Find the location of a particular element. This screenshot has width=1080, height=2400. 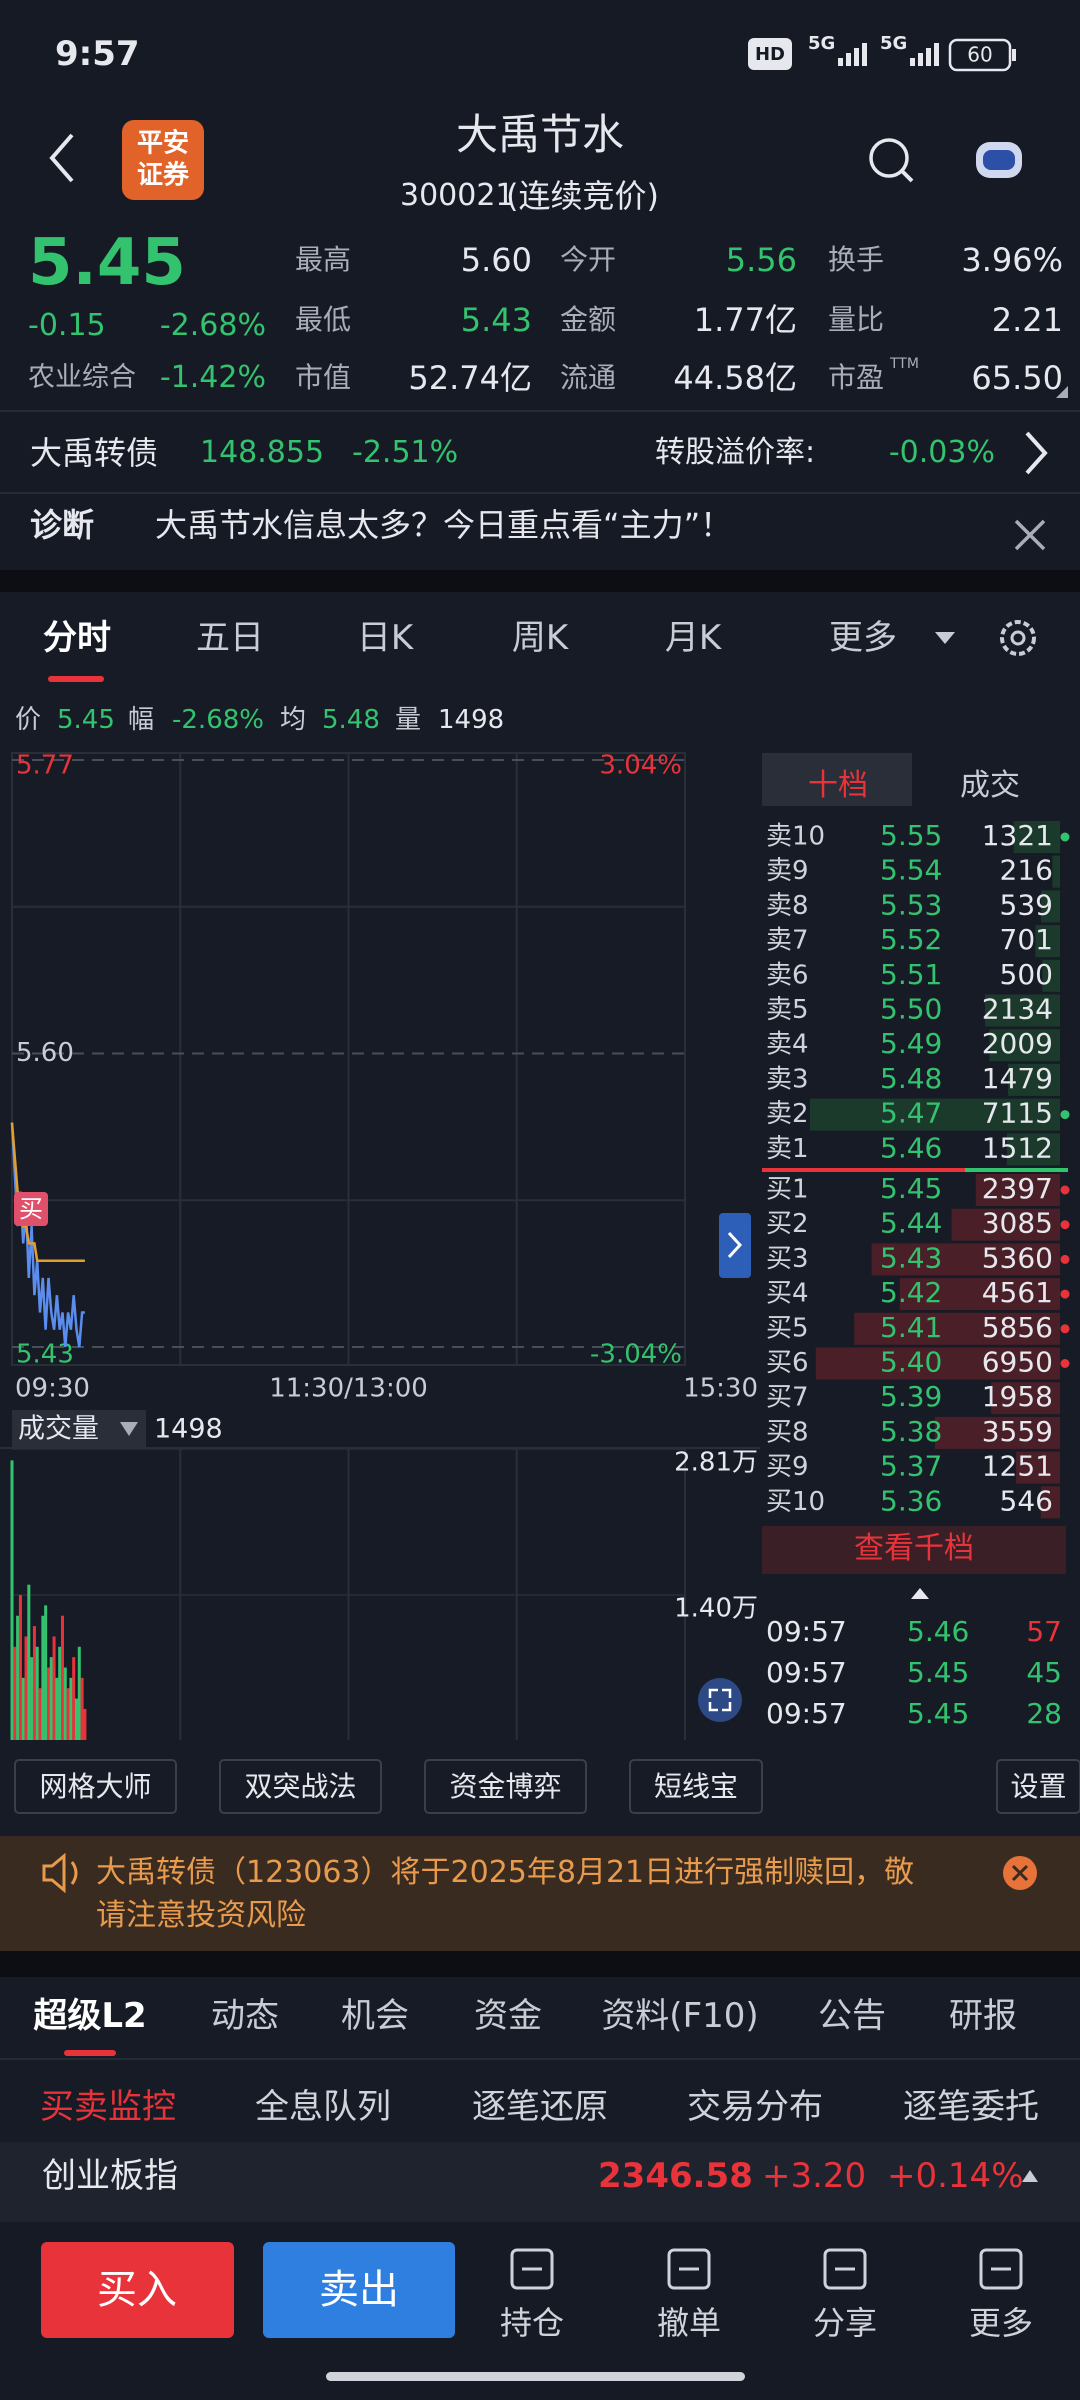

more-levels-bg is located at coordinates (914, 1550).